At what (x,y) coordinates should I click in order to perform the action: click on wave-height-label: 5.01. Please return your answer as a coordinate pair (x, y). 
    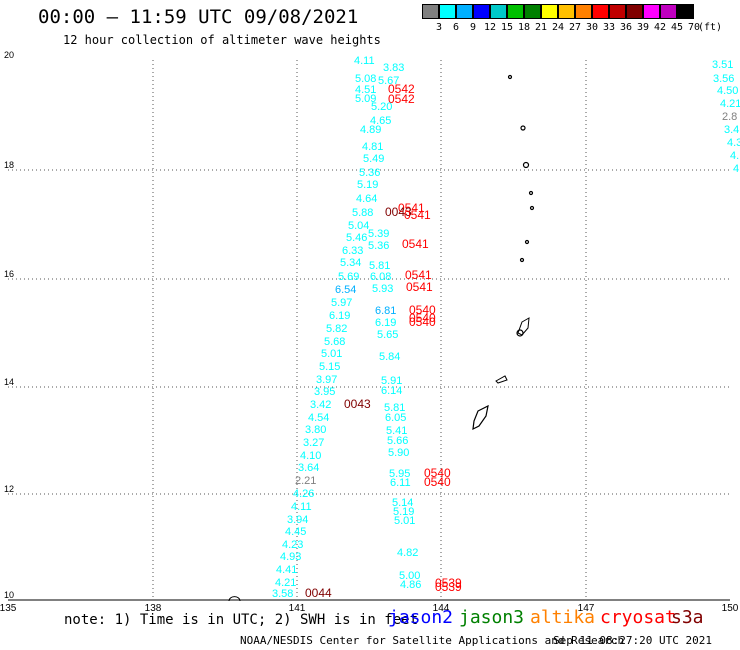
    Looking at the image, I should click on (404, 521).